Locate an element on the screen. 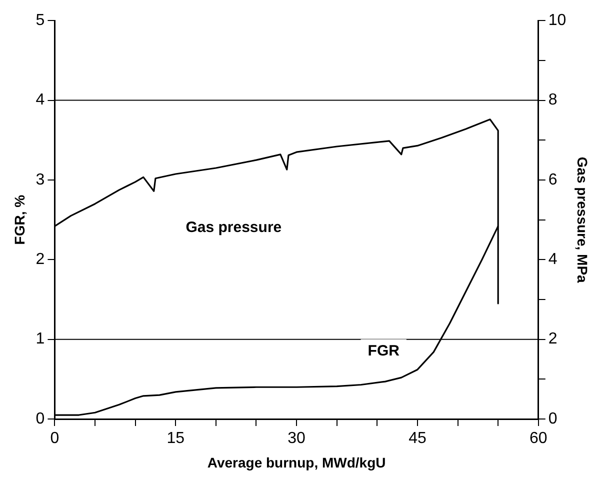 This screenshot has height=485, width=606. series-label: FGR is located at coordinates (384, 351).